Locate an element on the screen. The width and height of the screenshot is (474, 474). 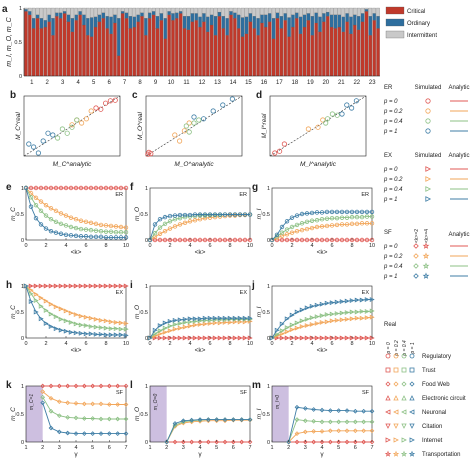
diagonal-line is located at coordinates (194, 126).